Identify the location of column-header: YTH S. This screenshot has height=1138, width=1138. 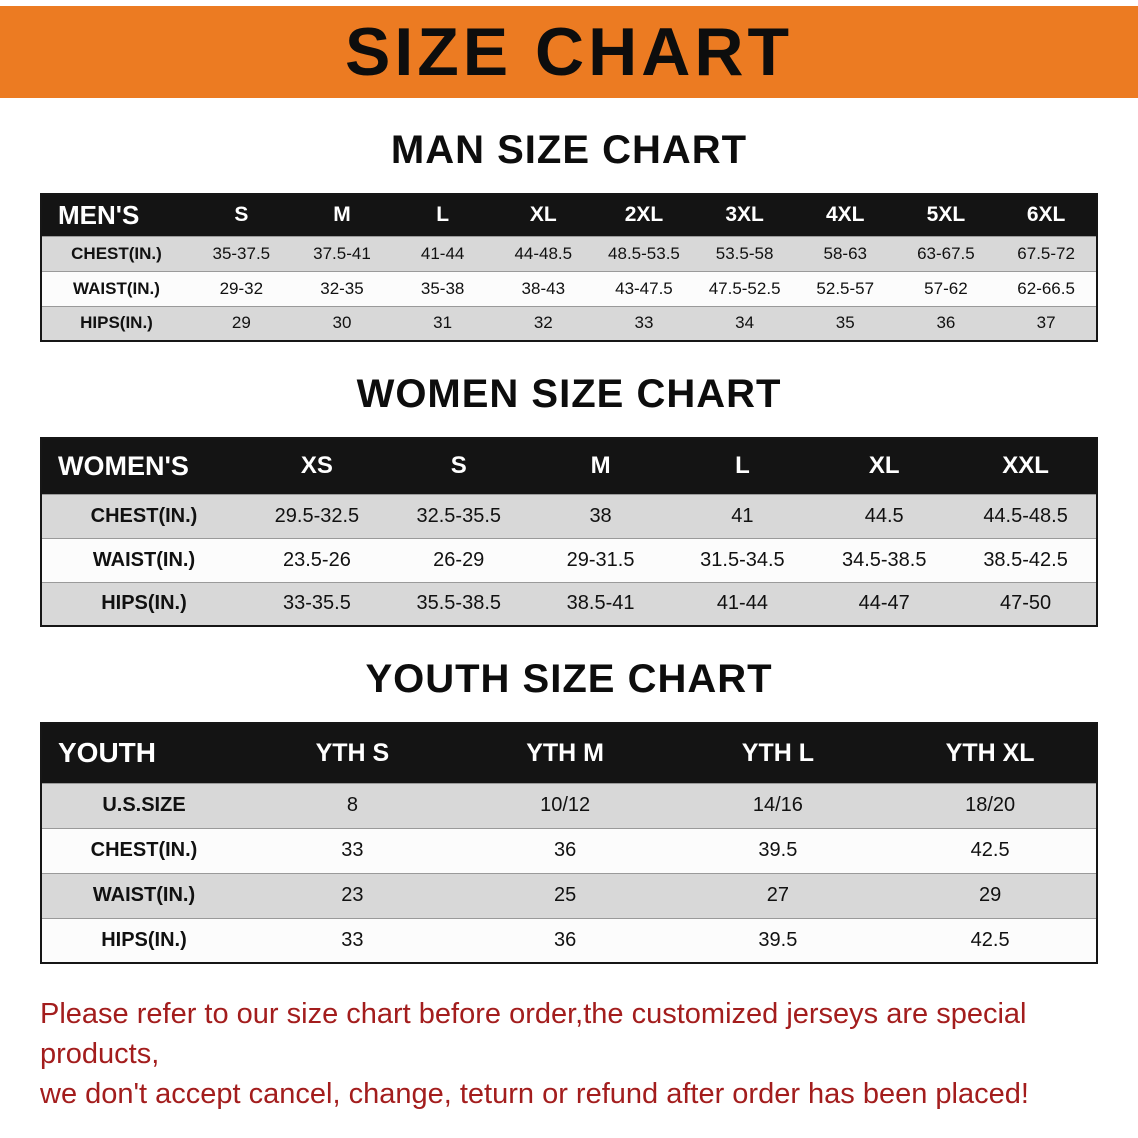
(352, 752).